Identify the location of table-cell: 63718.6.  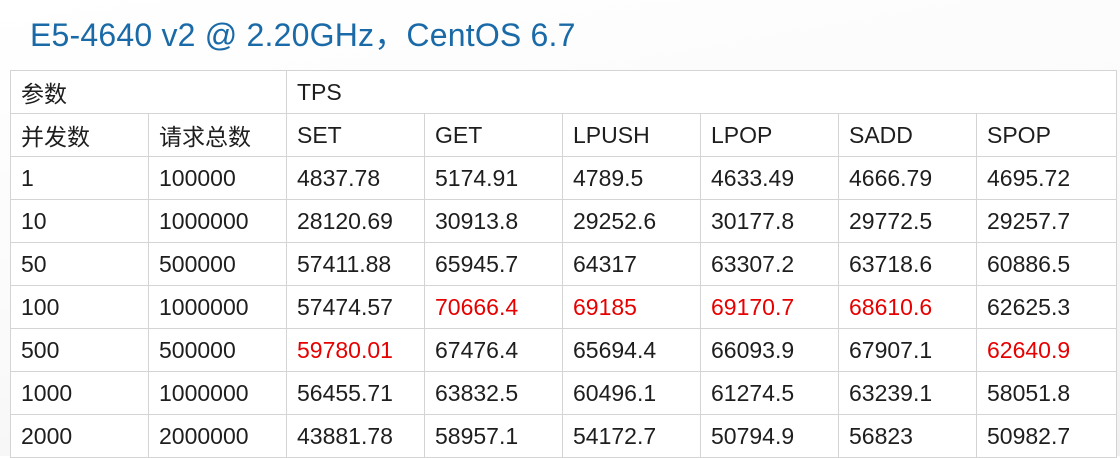
(907, 264).